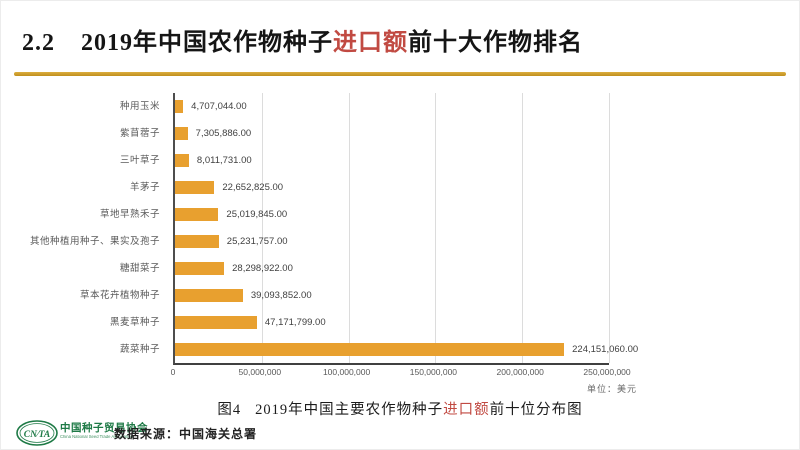 This screenshot has height=450, width=800. Describe the element at coordinates (495, 43) in the screenshot. I see `title-suffix: 前十大作物排名` at that location.